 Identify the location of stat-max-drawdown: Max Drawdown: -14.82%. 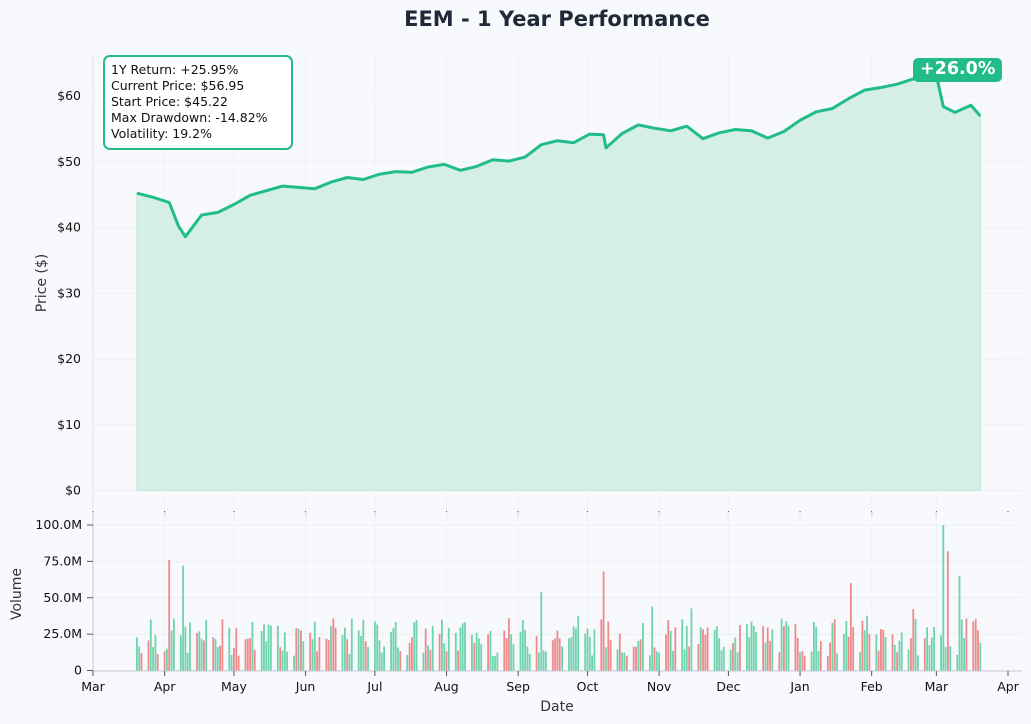
(189, 117).